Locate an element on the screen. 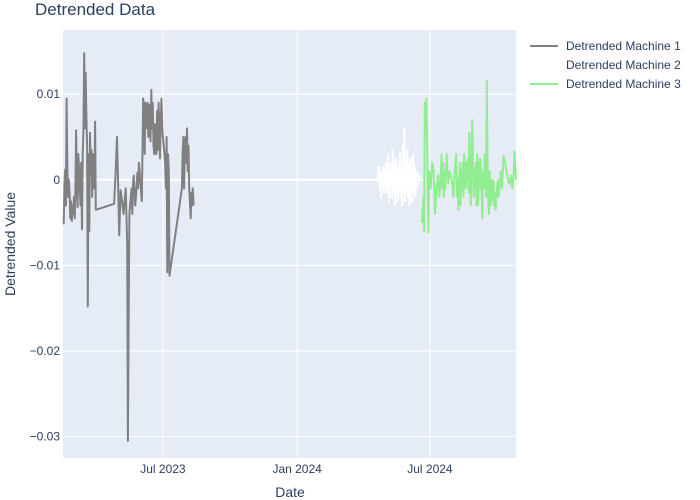 Image resolution: width=700 pixels, height=500 pixels. legend-item-machine-3: Detrended Machine 3 is located at coordinates (605, 83).